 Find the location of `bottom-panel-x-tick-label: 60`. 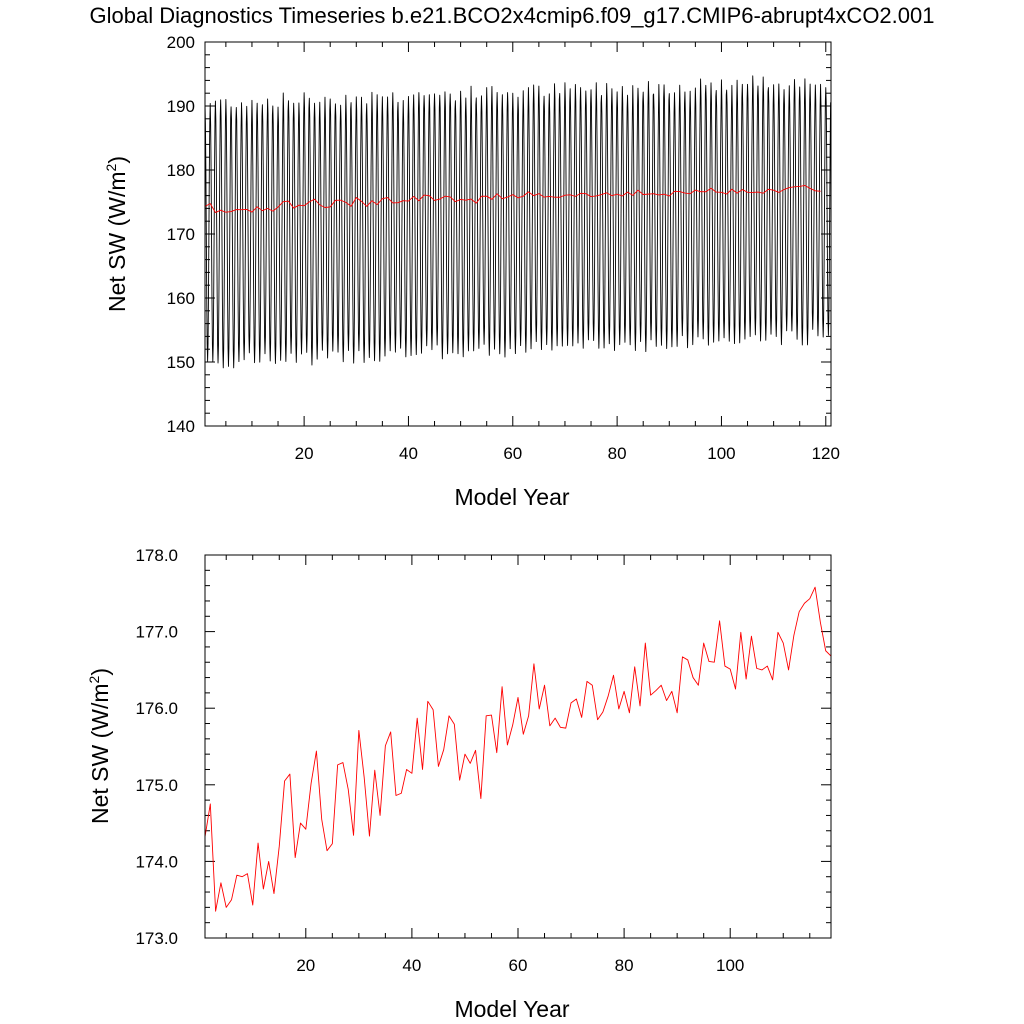

bottom-panel-x-tick-label: 60 is located at coordinates (518, 965).